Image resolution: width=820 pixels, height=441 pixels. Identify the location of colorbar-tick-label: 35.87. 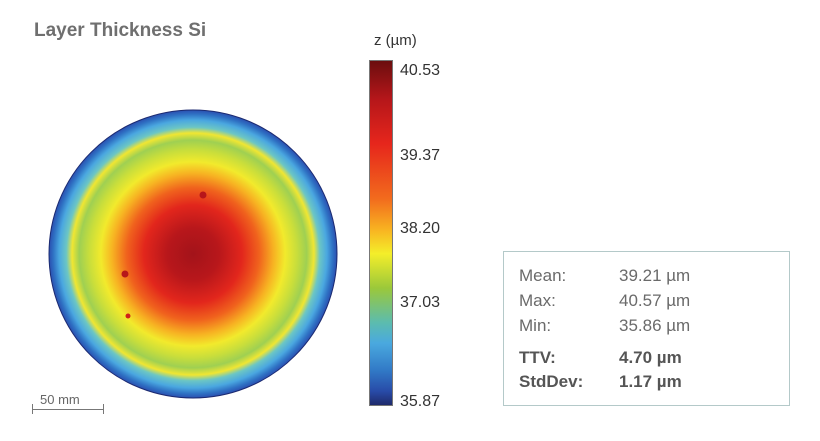
(420, 401).